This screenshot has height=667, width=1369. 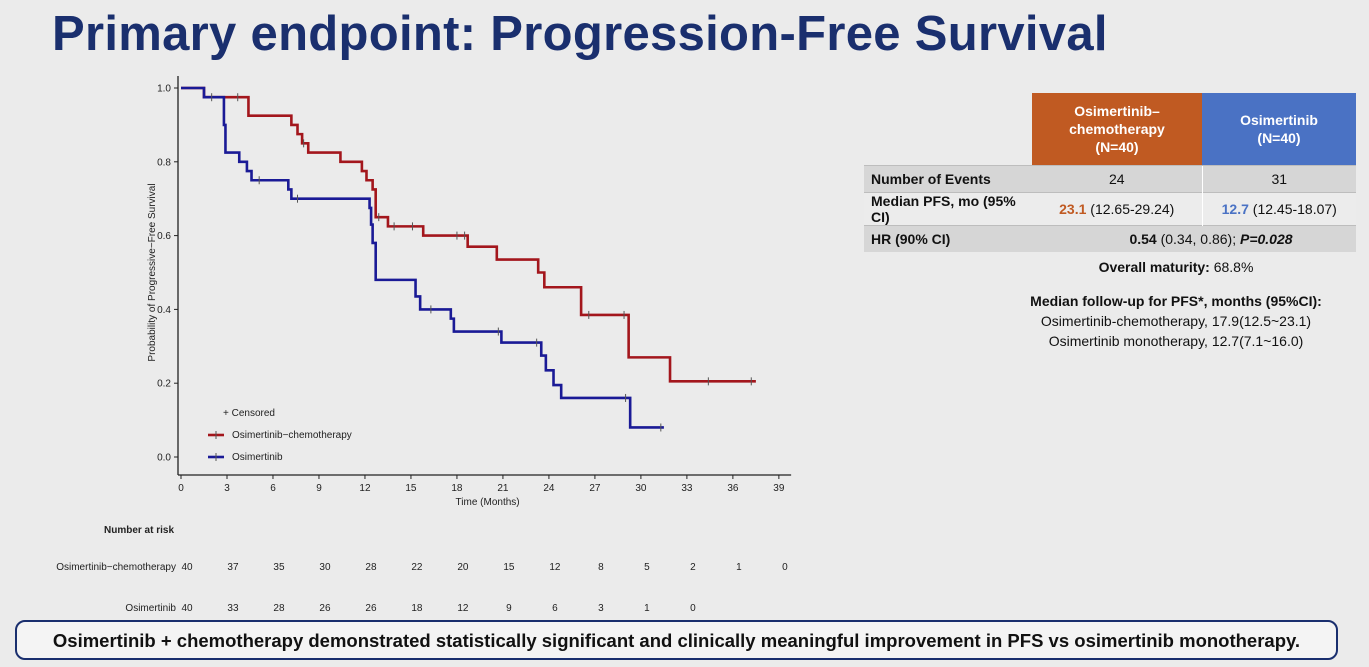 What do you see at coordinates (555, 608) in the screenshot?
I see `risk-value: 6` at bounding box center [555, 608].